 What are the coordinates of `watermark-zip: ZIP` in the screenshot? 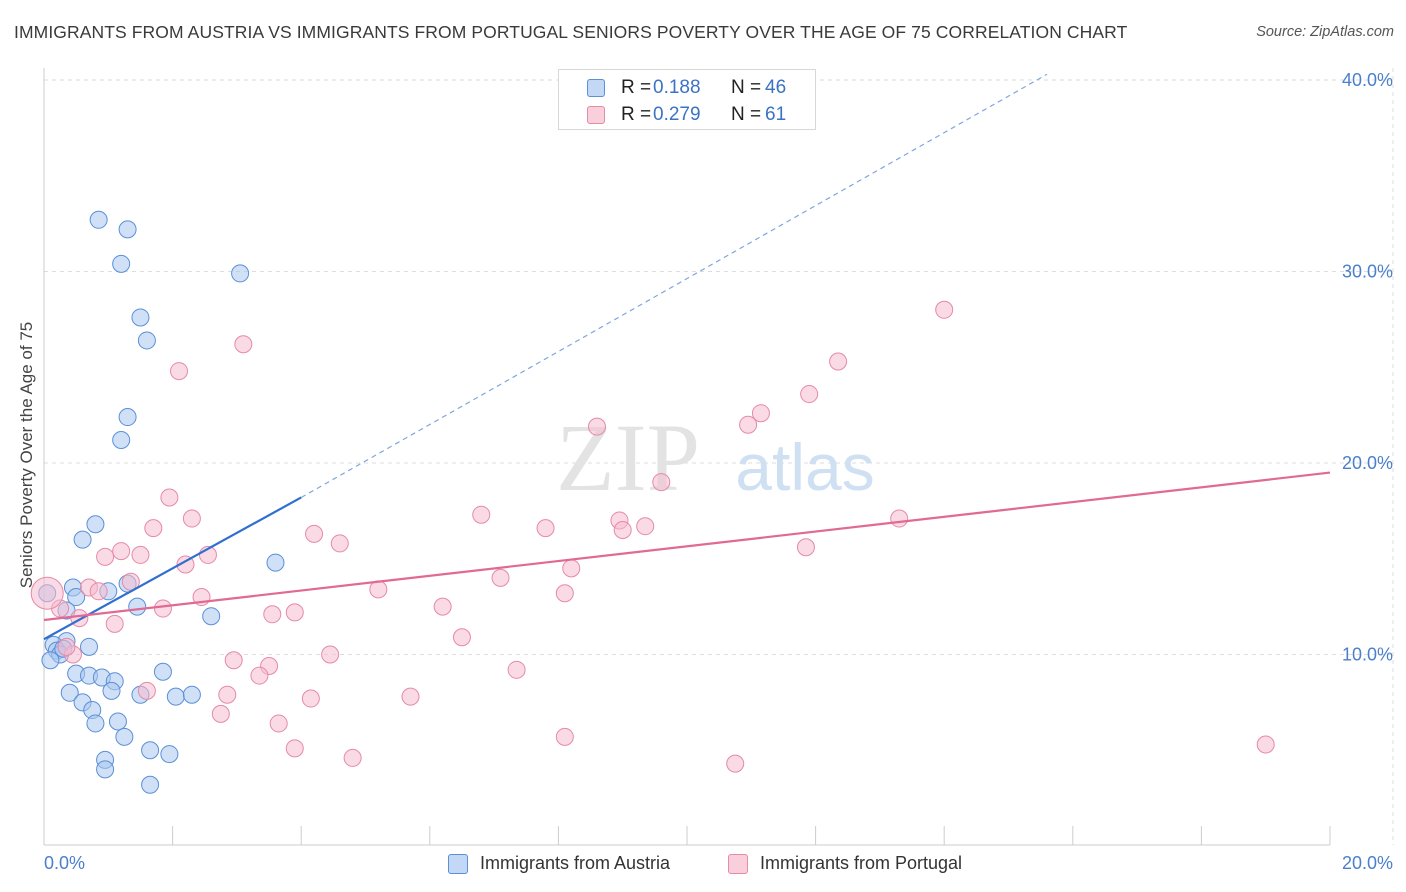 It's located at (628, 457).